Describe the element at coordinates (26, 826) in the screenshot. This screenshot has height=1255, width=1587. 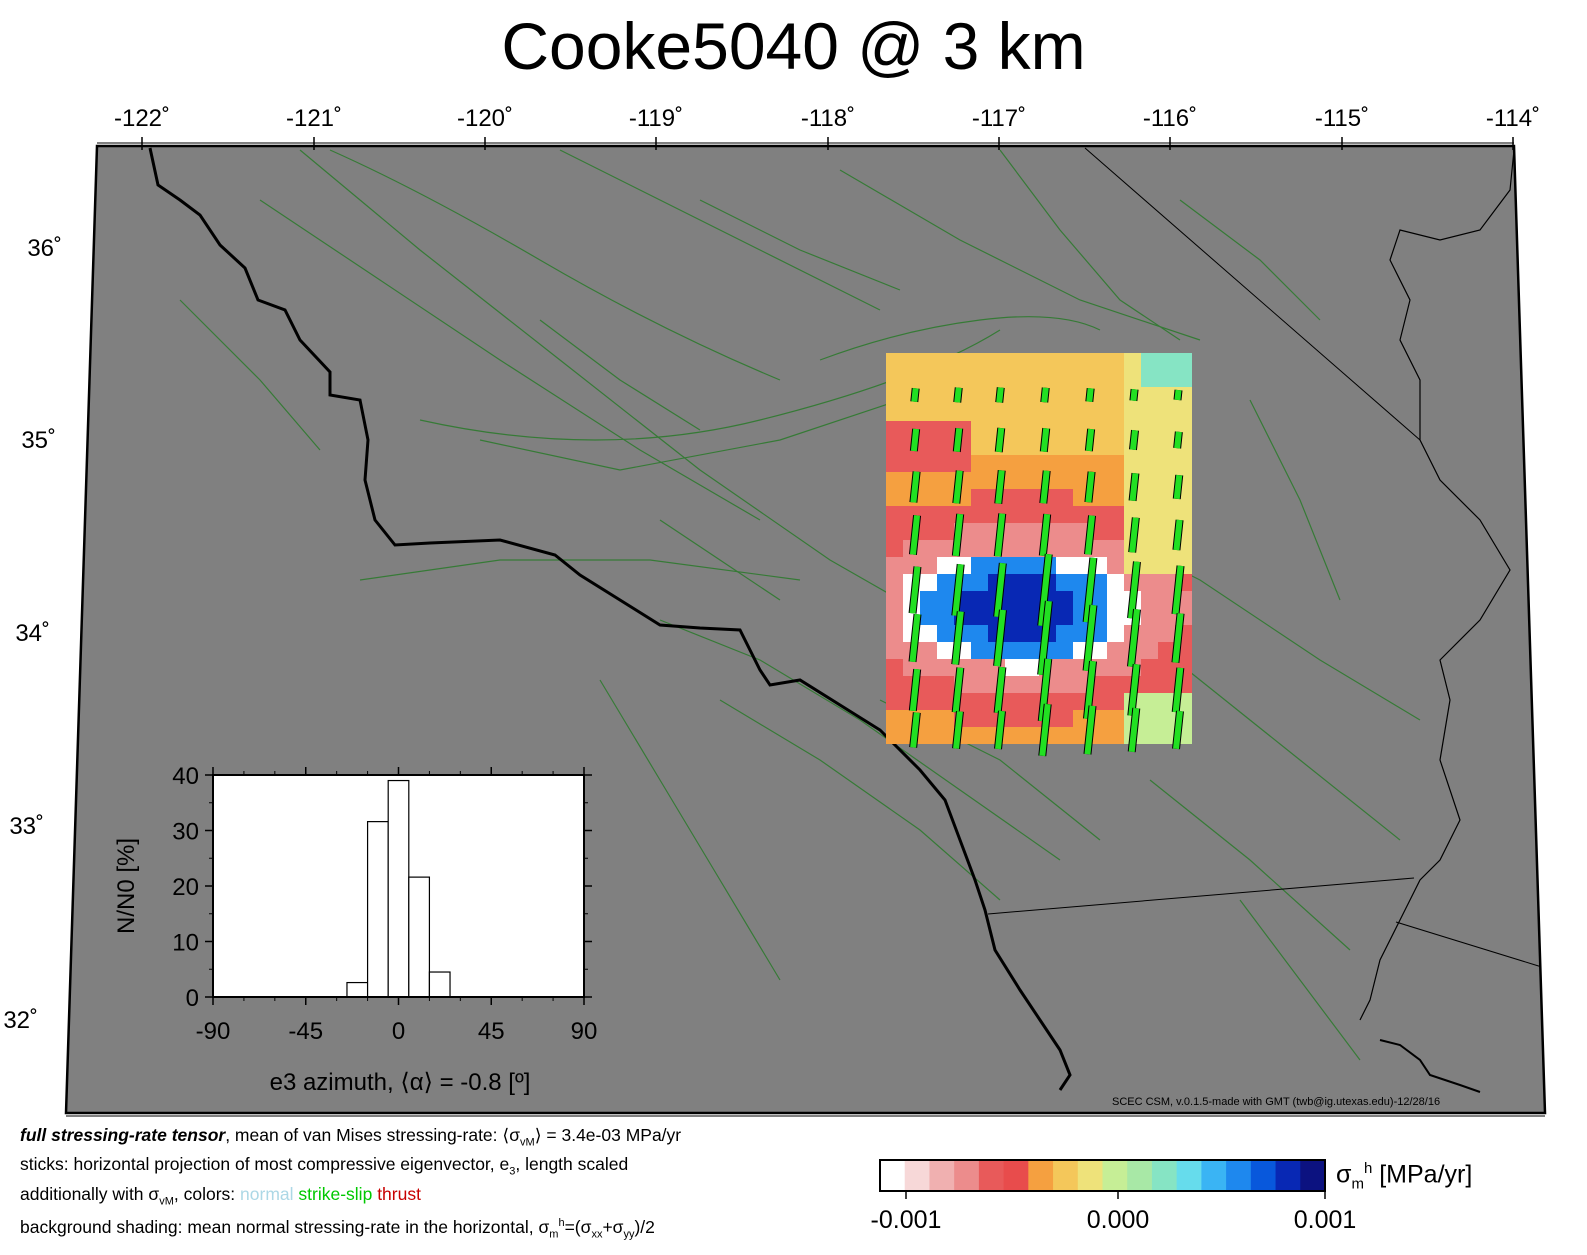
I see `lat-tick: 33˚` at that location.